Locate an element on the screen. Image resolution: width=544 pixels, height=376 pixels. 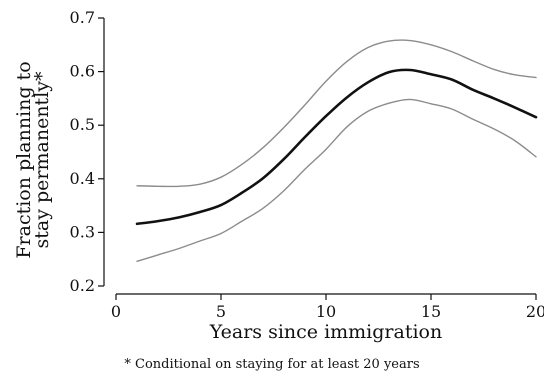
y-tick-label: 0.3 is located at coordinates (82, 231).